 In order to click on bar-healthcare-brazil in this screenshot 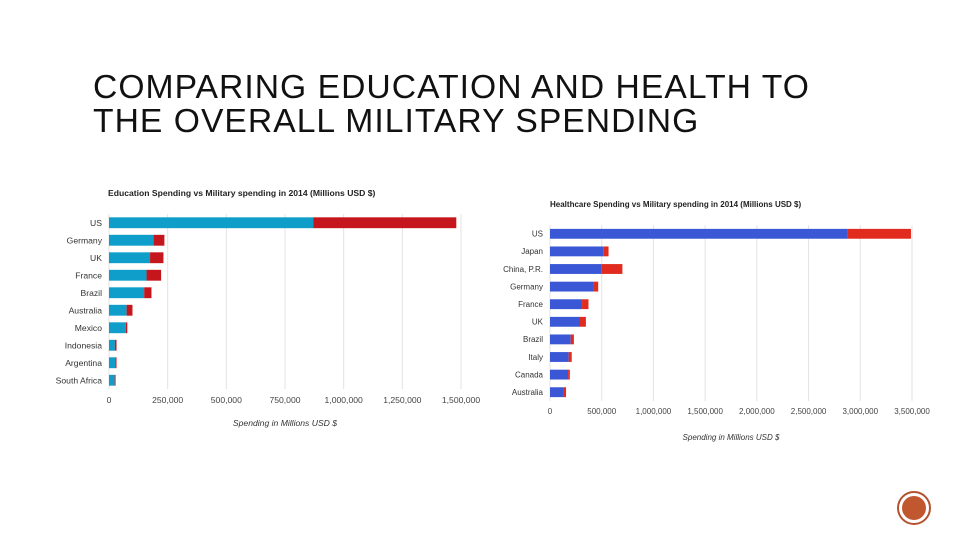, I will do `click(560, 339)`.